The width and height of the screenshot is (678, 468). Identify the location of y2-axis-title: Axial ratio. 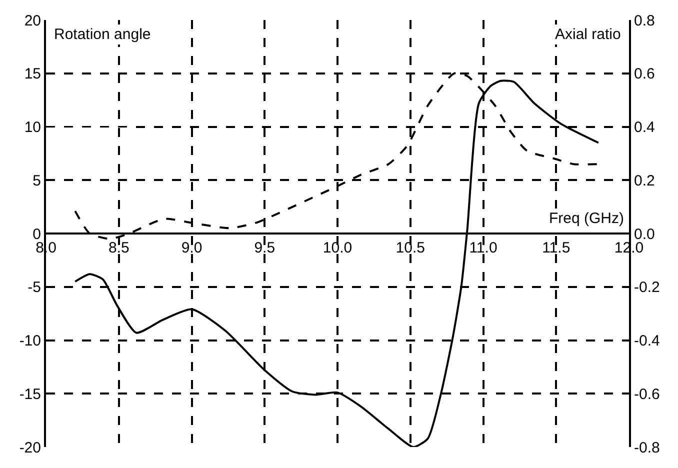
(588, 34).